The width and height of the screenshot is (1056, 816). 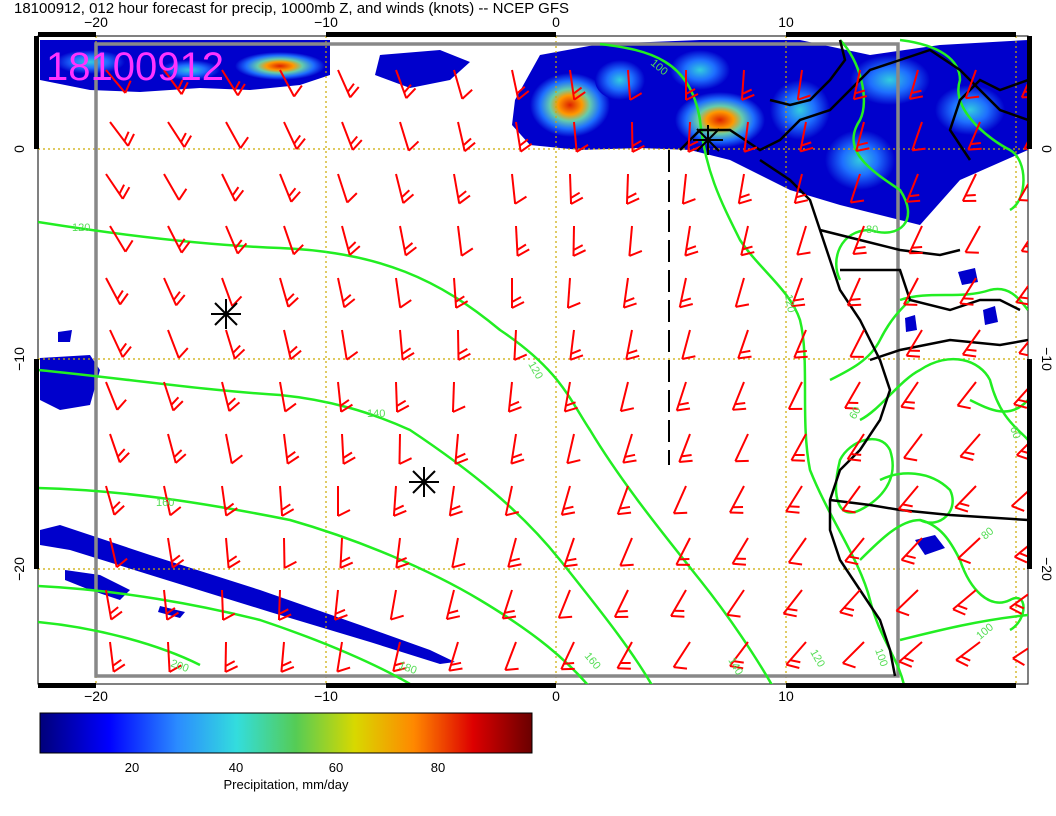 I want to click on top-lon-labels: −20 −10 0 10, so click(x=439, y=22).